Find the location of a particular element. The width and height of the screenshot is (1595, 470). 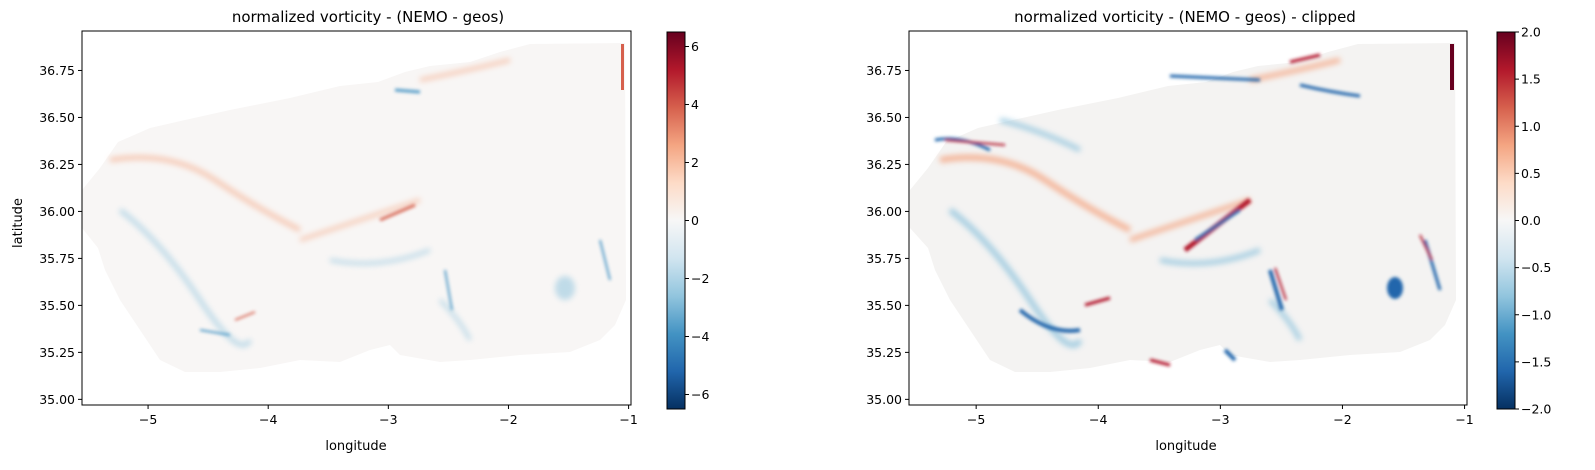

colorbar-tick-label: 1.5 is located at coordinates (1531, 79).